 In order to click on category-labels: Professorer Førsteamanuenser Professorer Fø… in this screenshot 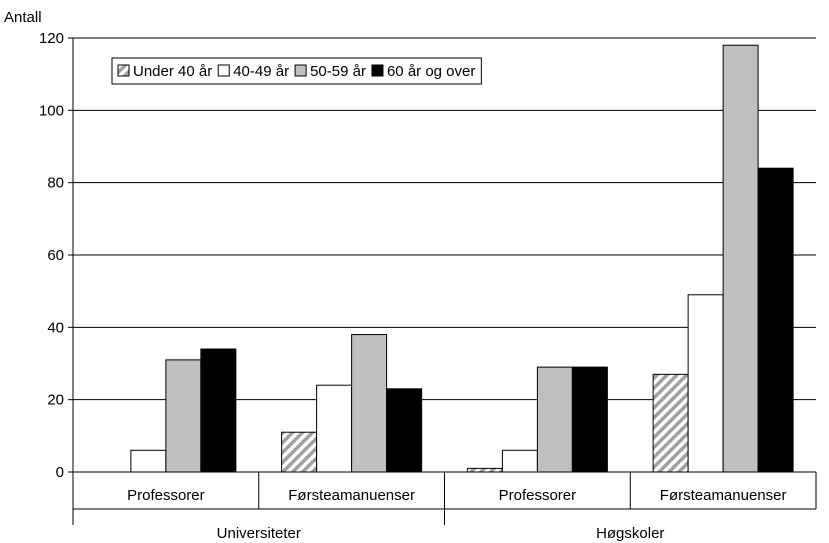, I will do `click(456, 514)`.